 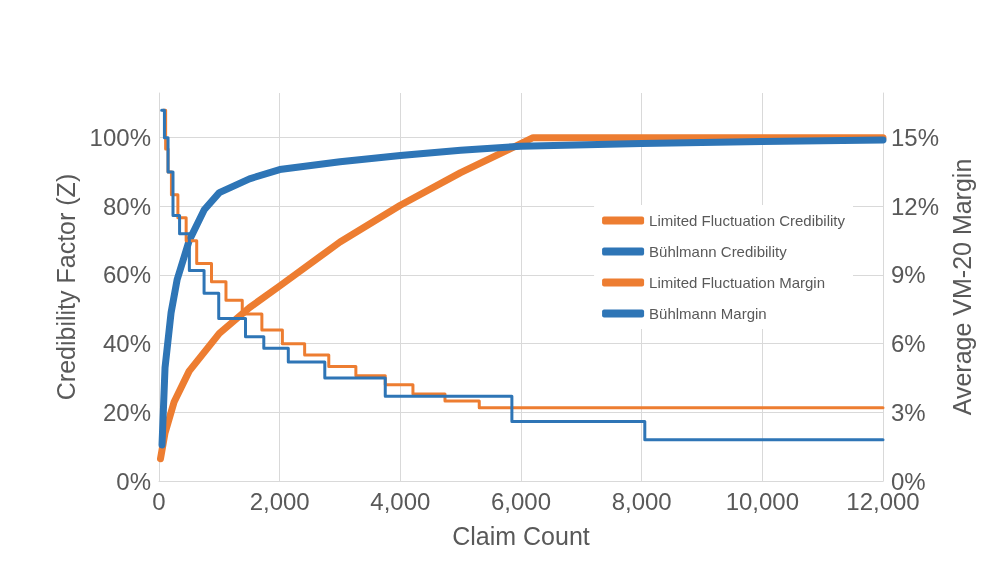 What do you see at coordinates (400, 501) in the screenshot?
I see `x-tick-label: 4,000` at bounding box center [400, 501].